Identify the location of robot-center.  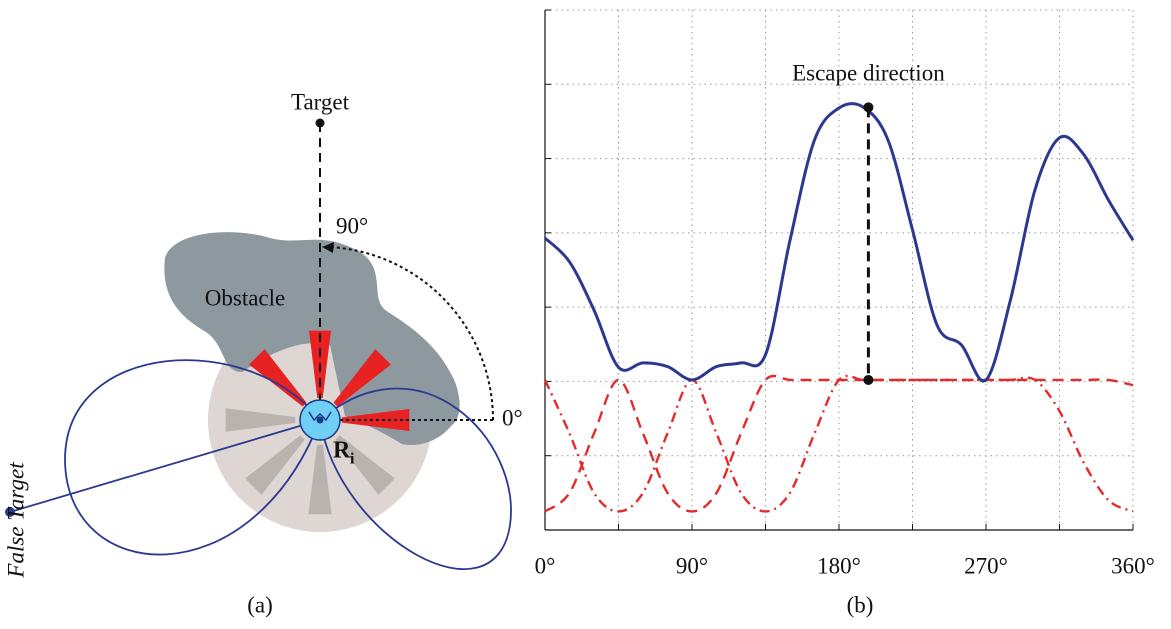
(320, 420).